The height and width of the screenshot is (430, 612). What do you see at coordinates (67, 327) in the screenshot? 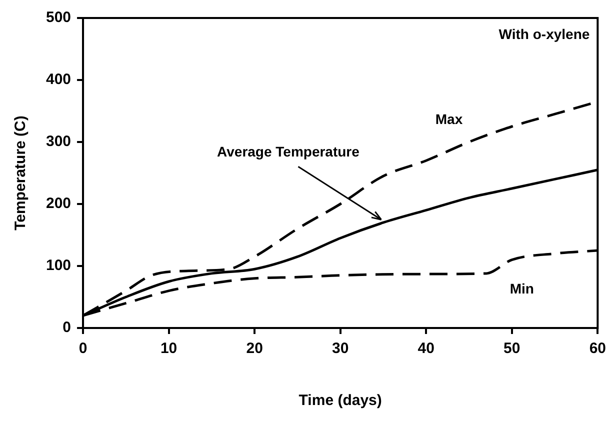
I see `y-tick-label: 0` at bounding box center [67, 327].